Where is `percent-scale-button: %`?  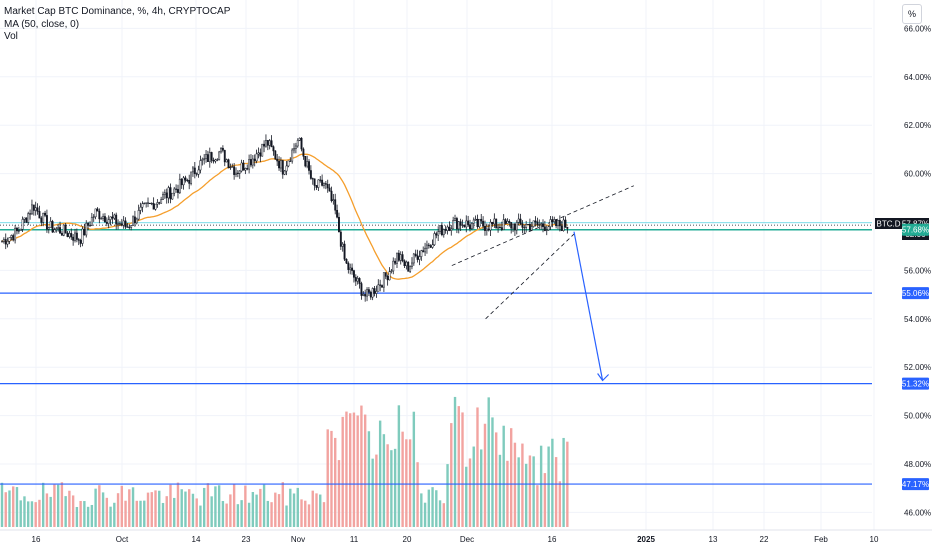 percent-scale-button: % is located at coordinates (912, 14).